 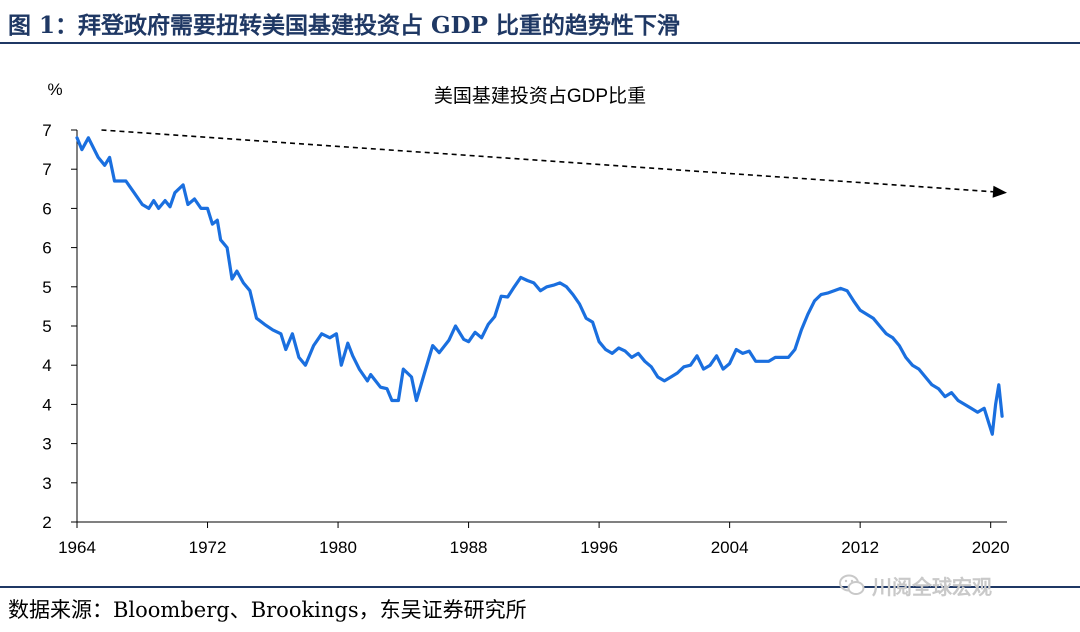 What do you see at coordinates (46, 522) in the screenshot?
I see `y-tick-label: 2` at bounding box center [46, 522].